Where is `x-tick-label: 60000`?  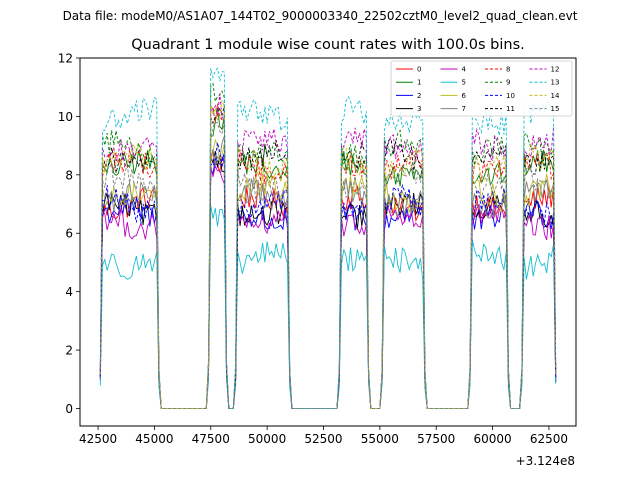
x-tick-label: 60000 is located at coordinates (492, 439).